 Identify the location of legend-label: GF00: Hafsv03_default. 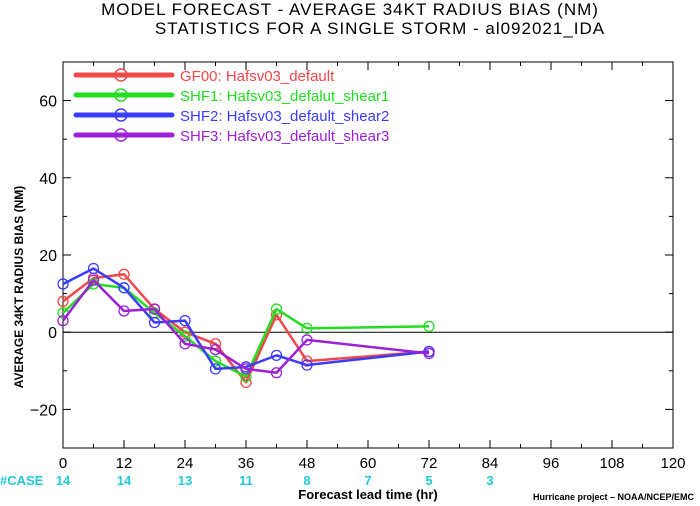
(257, 76).